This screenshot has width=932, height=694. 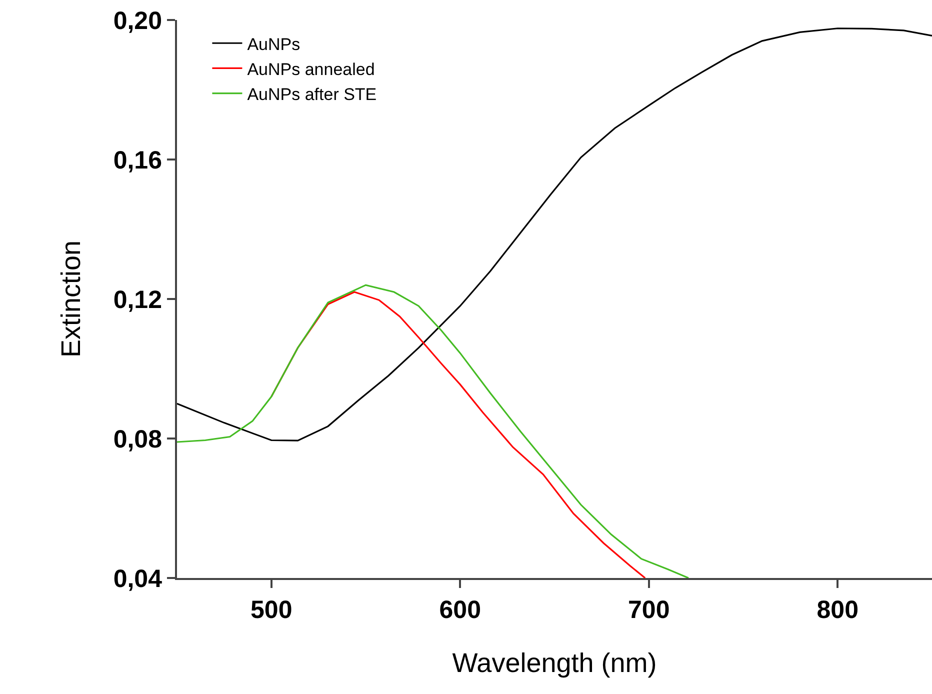 I want to click on legend-label: AuNPs, so click(x=273, y=44).